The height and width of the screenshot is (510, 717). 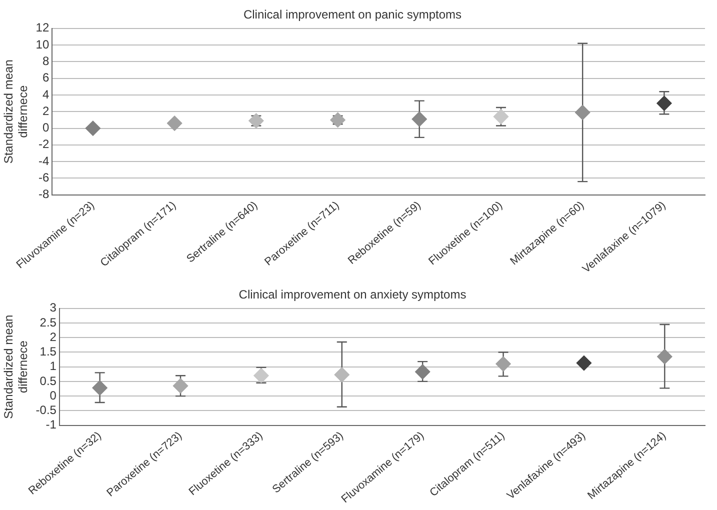 I want to click on y-tick-label: -1, so click(x=51, y=425).